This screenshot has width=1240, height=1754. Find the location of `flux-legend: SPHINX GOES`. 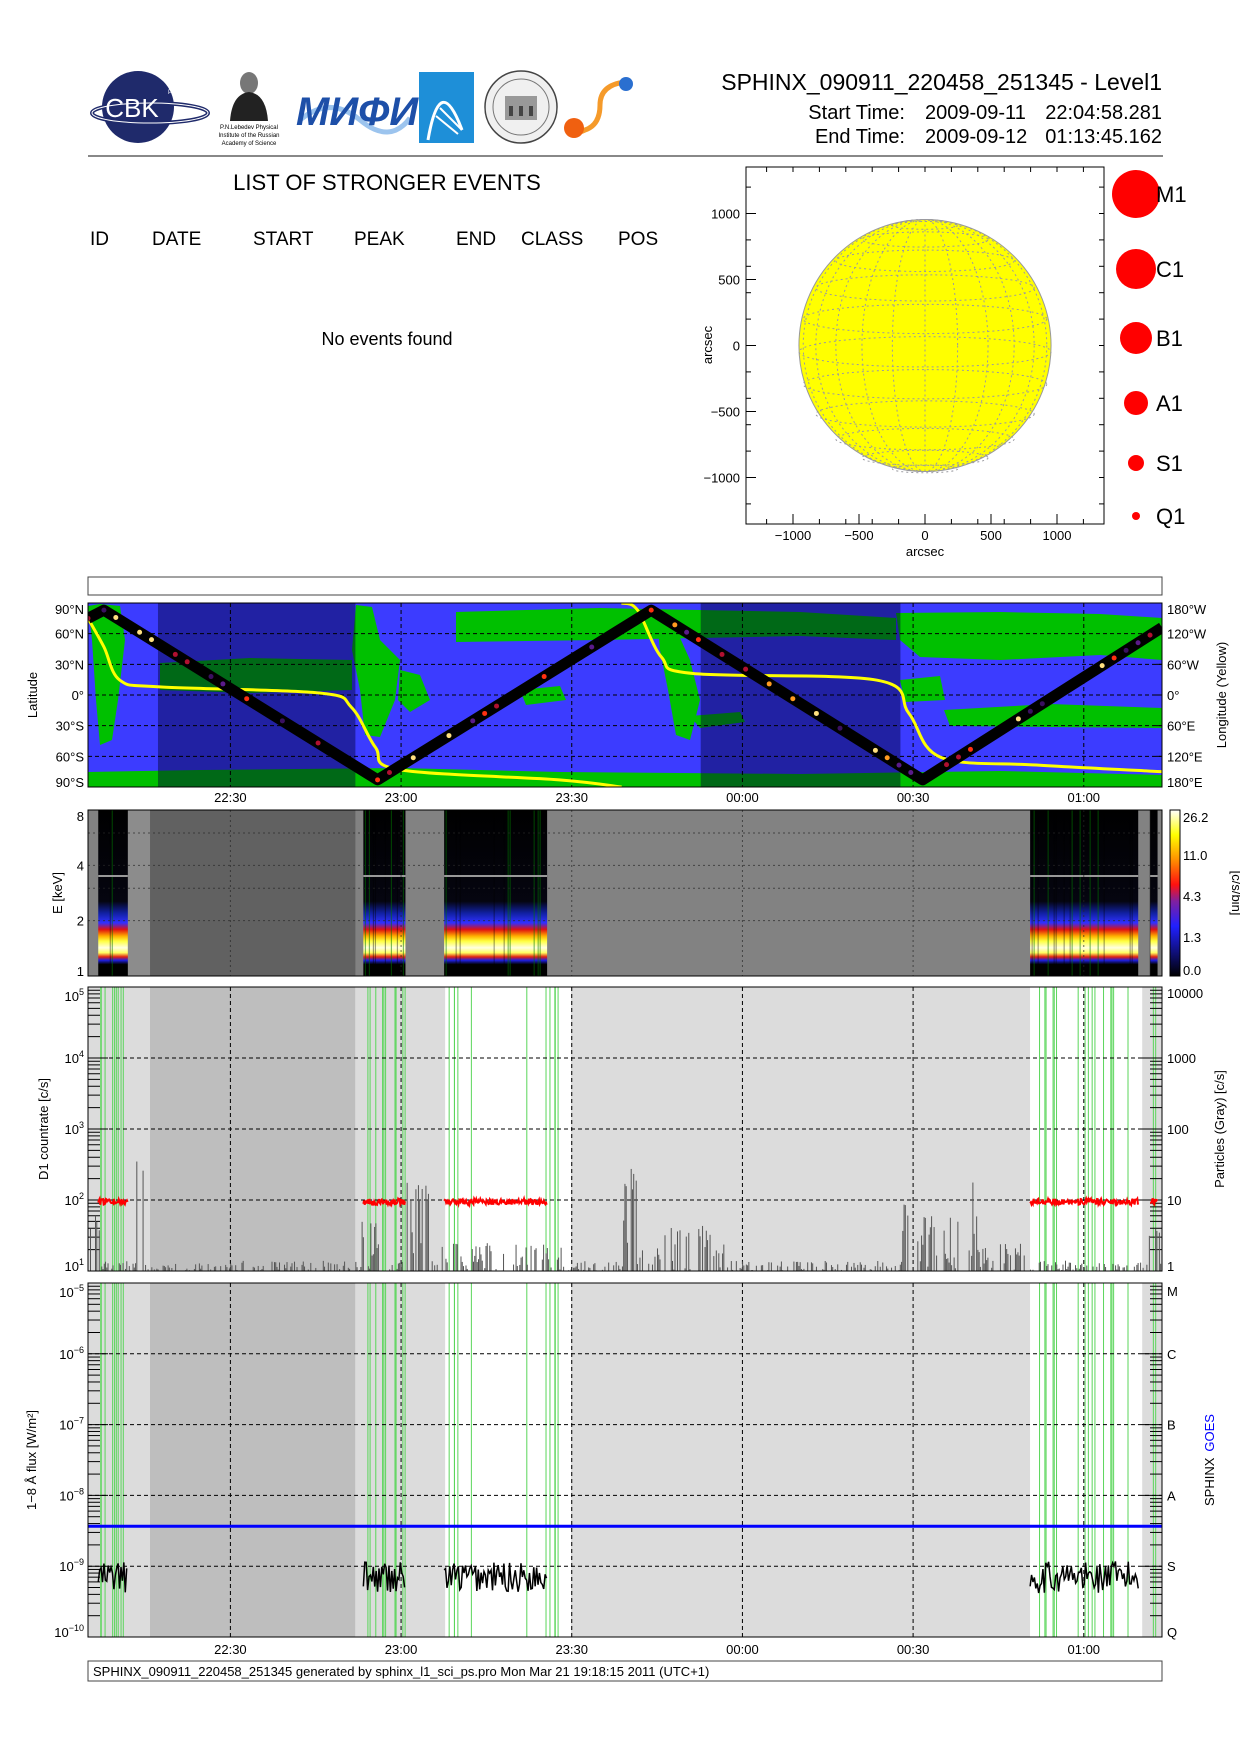

flux-legend: SPHINX GOES is located at coordinates (1209, 1460).